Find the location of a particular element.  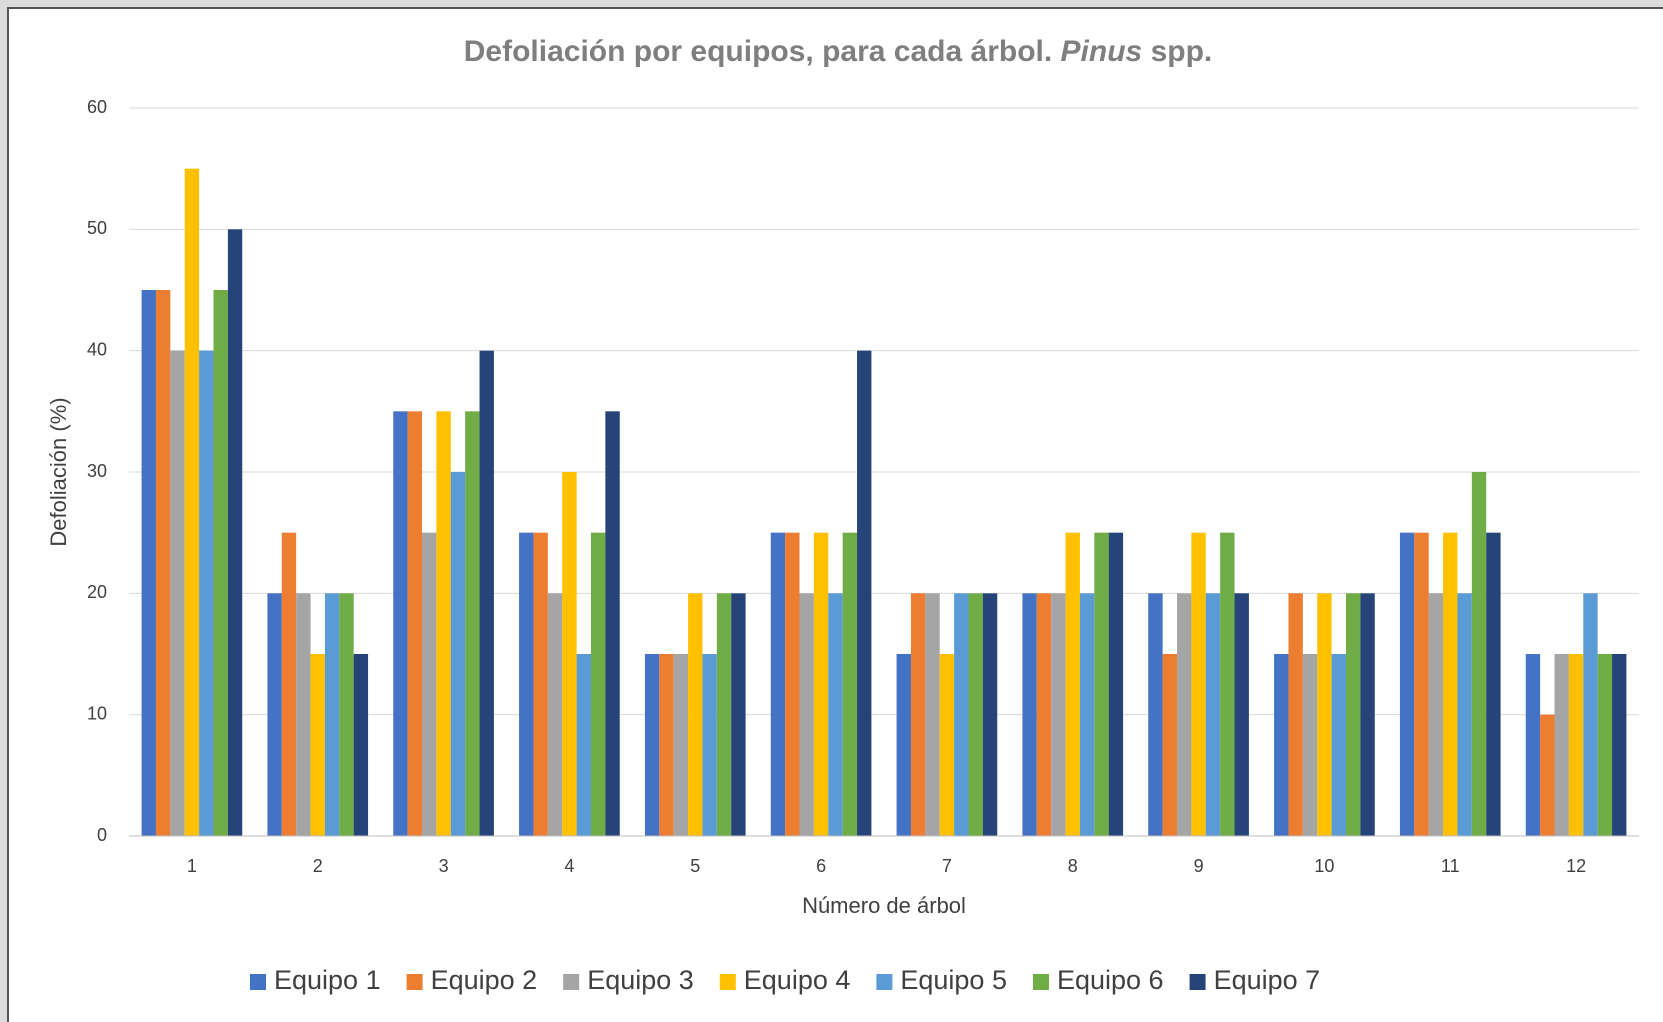

x-tick-label: 2 is located at coordinates (318, 866).